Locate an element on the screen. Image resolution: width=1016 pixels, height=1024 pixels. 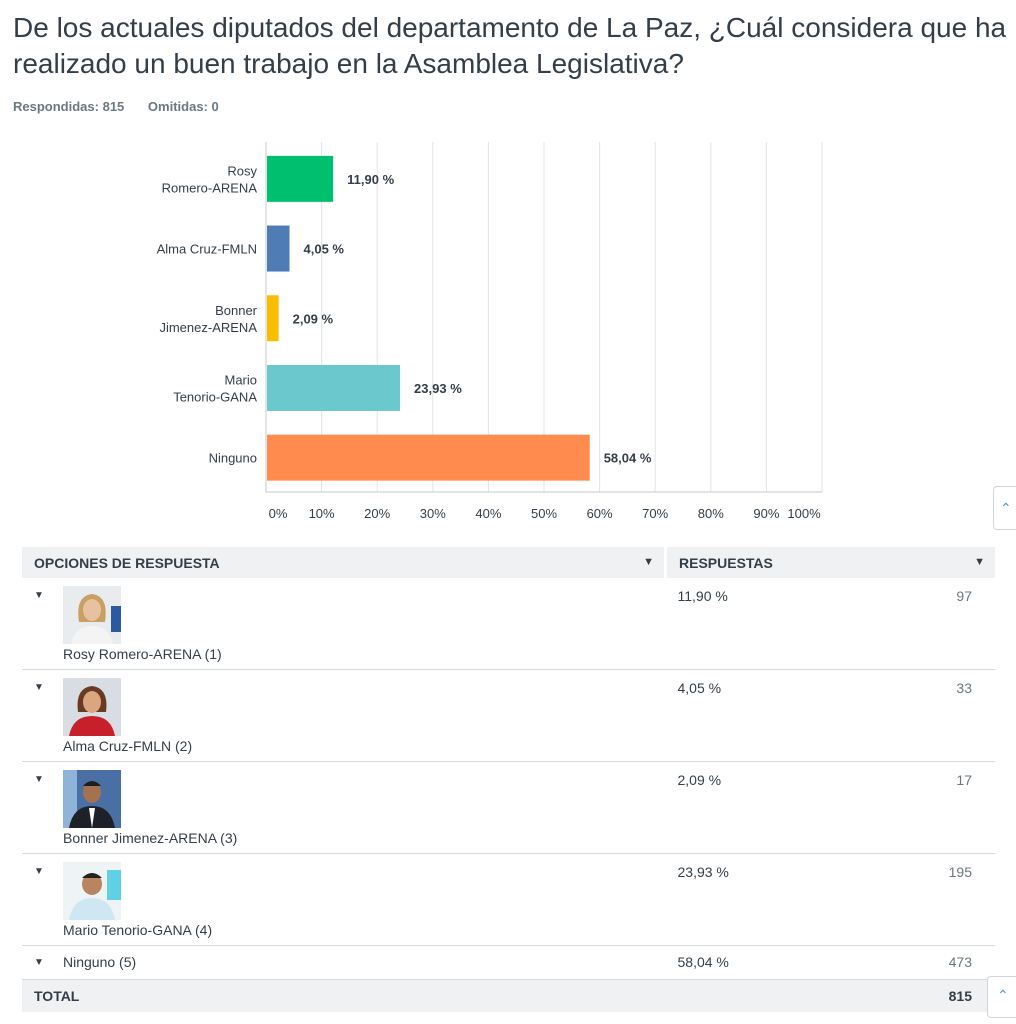
bar-value-label: 4,05 % is located at coordinates (324, 249).